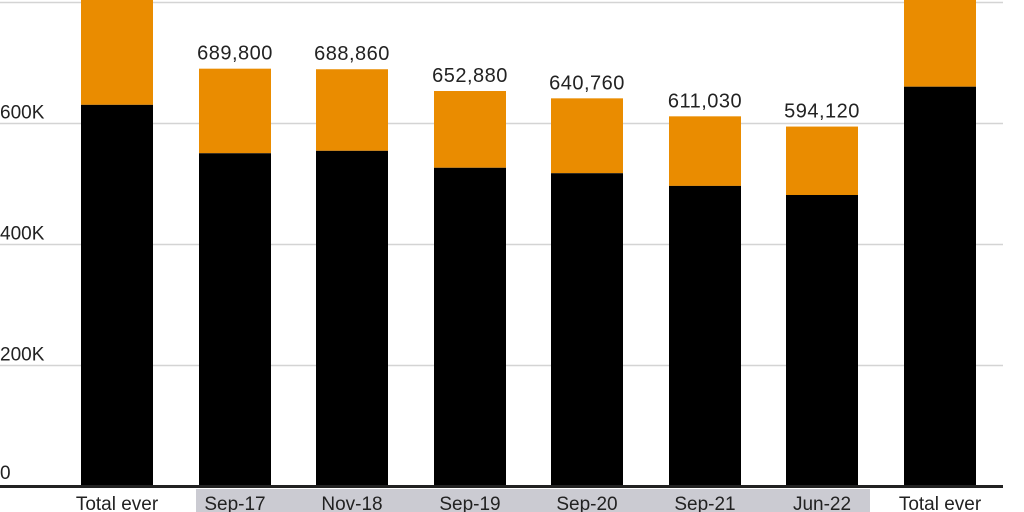 The height and width of the screenshot is (512, 1024). What do you see at coordinates (587, 83) in the screenshot?
I see `data-label: 640,760` at bounding box center [587, 83].